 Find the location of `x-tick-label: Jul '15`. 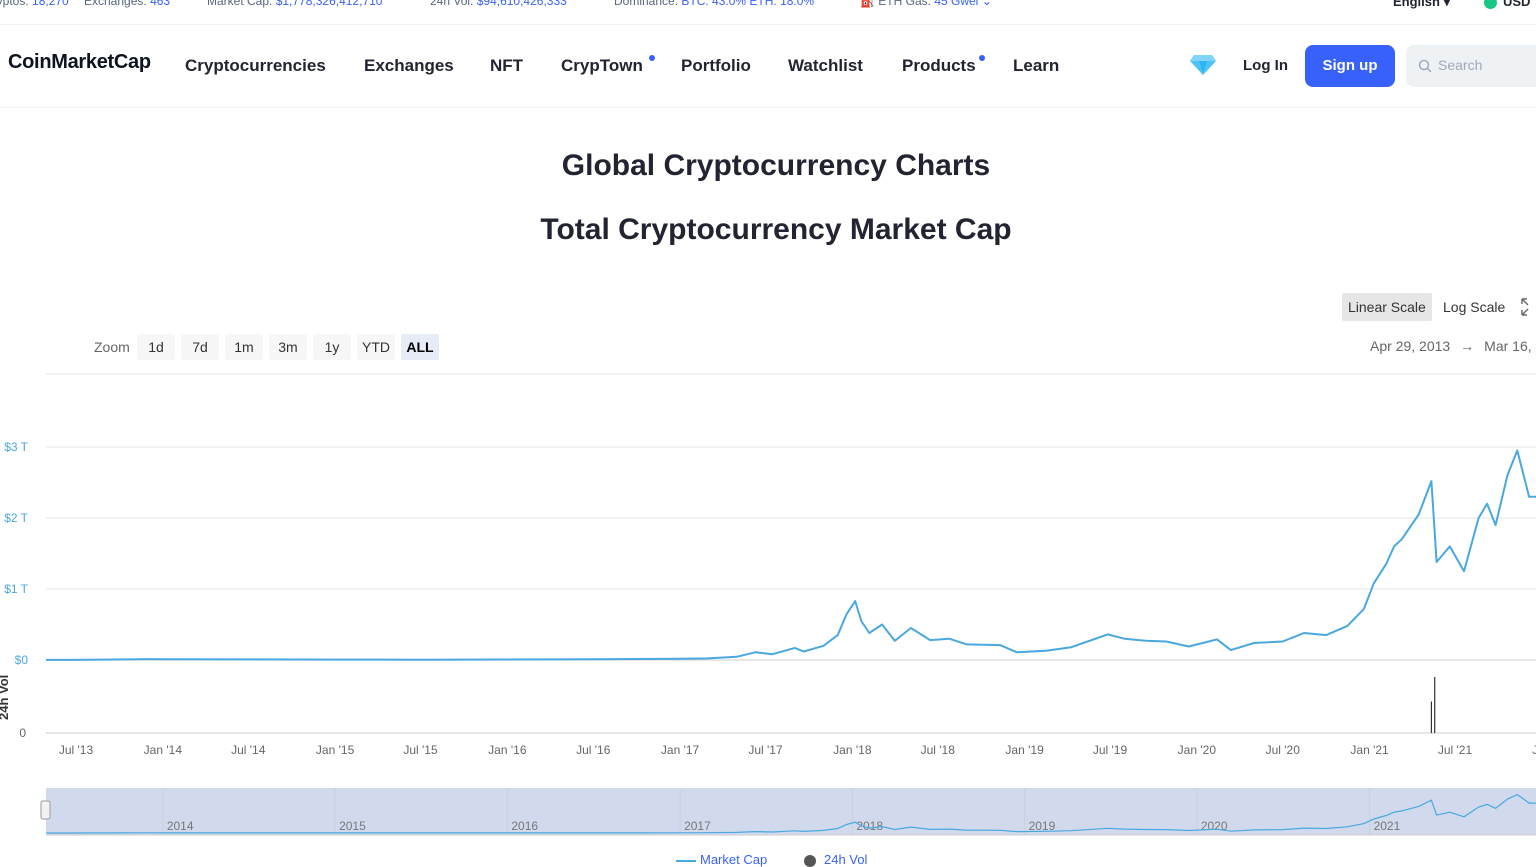

x-tick-label: Jul '15 is located at coordinates (420, 750).